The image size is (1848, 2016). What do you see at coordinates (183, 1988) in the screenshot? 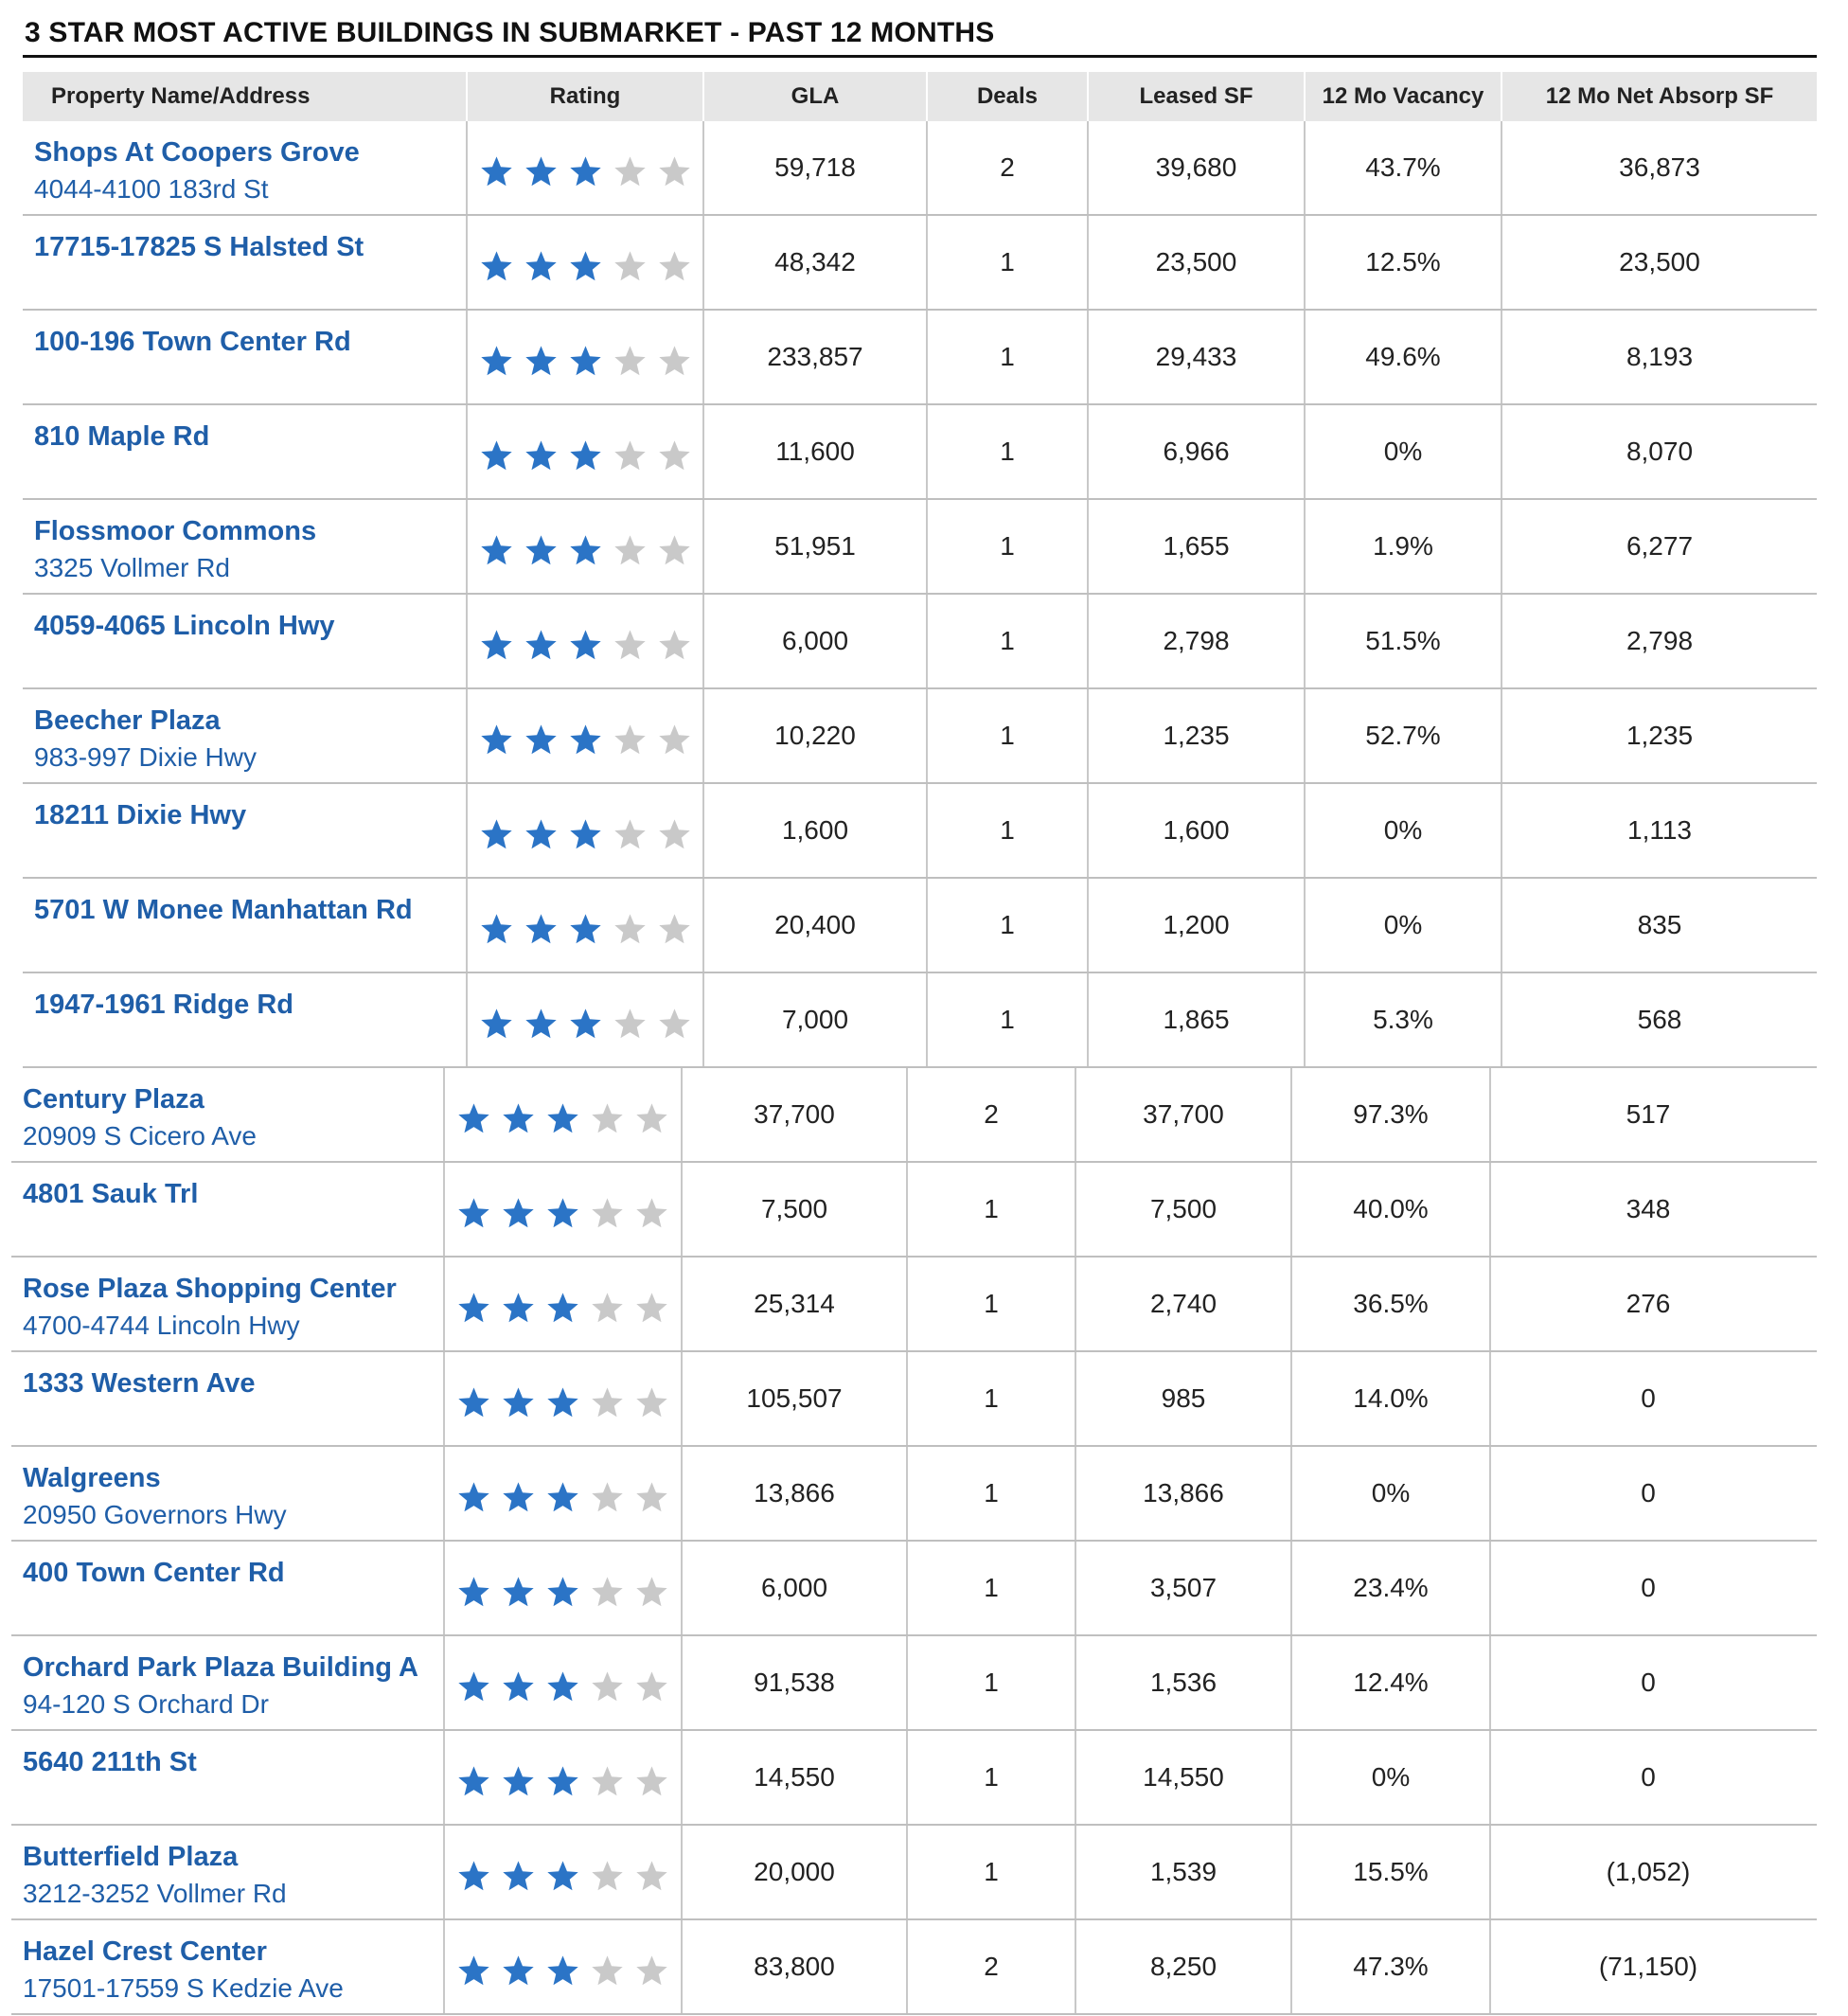
I see `property-address-link: 17501-17559 S Kedzie Ave` at bounding box center [183, 1988].